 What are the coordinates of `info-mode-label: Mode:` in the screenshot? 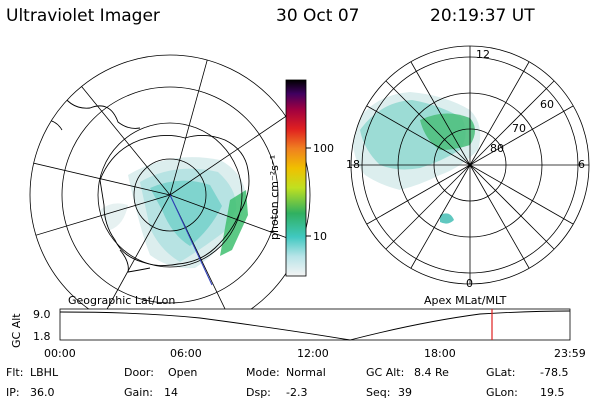 It's located at (263, 372).